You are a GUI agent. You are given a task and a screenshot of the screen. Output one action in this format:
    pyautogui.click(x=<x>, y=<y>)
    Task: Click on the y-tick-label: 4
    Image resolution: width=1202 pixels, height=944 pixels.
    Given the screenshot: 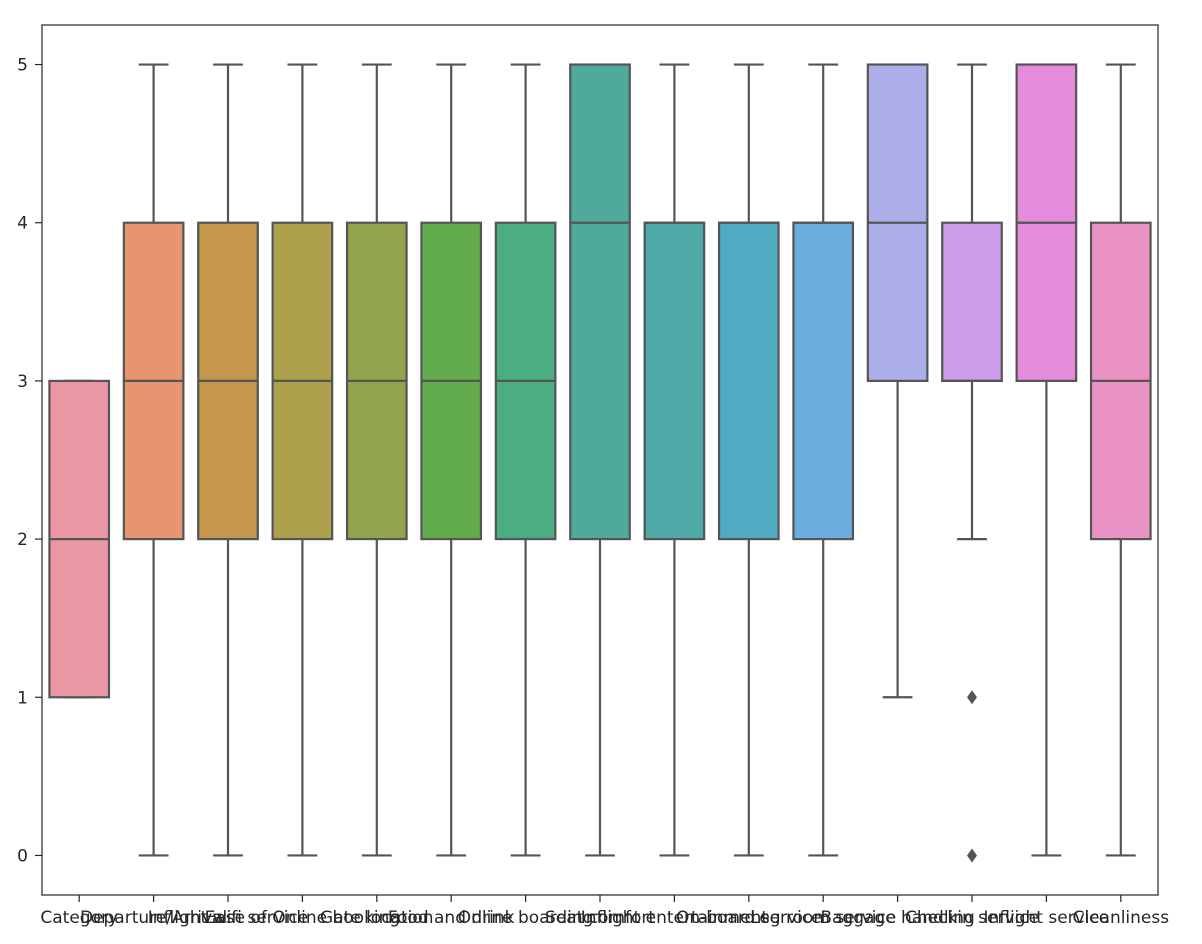 What is the action you would take?
    pyautogui.click(x=22, y=224)
    